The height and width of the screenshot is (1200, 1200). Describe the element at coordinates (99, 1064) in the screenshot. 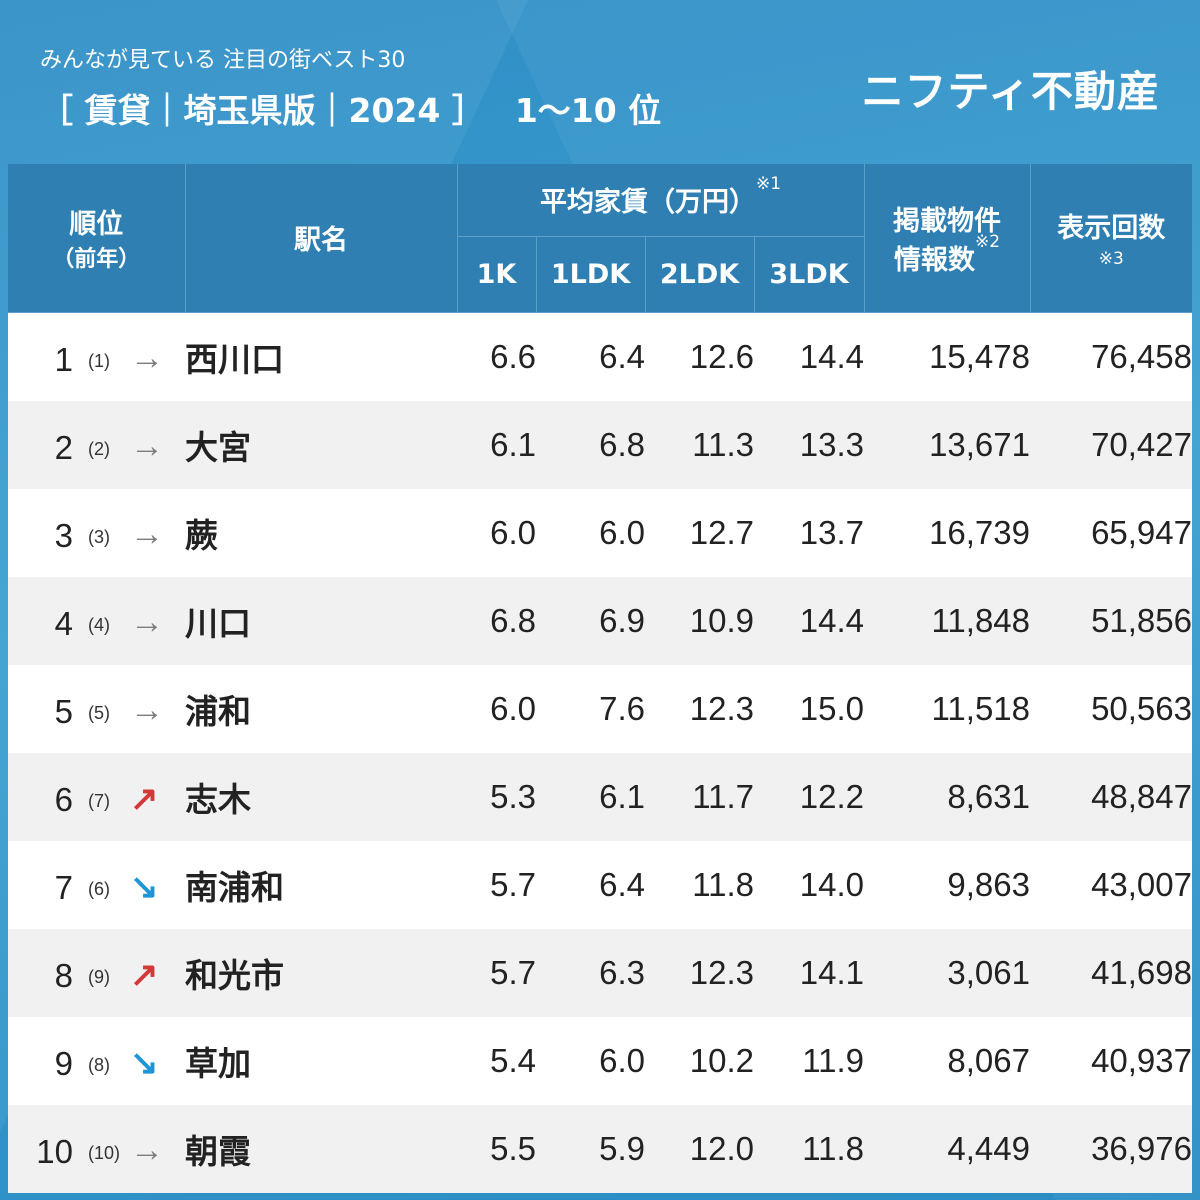

I see `previous-rank: (8)` at that location.